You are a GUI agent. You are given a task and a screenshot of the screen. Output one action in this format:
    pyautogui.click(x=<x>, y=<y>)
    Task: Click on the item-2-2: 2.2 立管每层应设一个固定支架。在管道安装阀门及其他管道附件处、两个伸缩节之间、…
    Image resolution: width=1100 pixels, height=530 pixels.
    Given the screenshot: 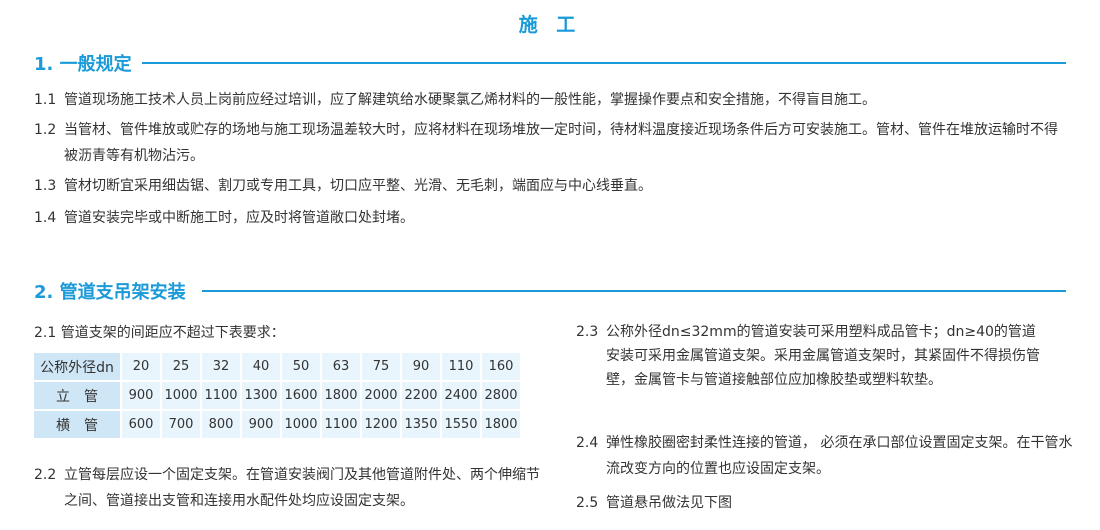 What is the action you would take?
    pyautogui.click(x=289, y=488)
    